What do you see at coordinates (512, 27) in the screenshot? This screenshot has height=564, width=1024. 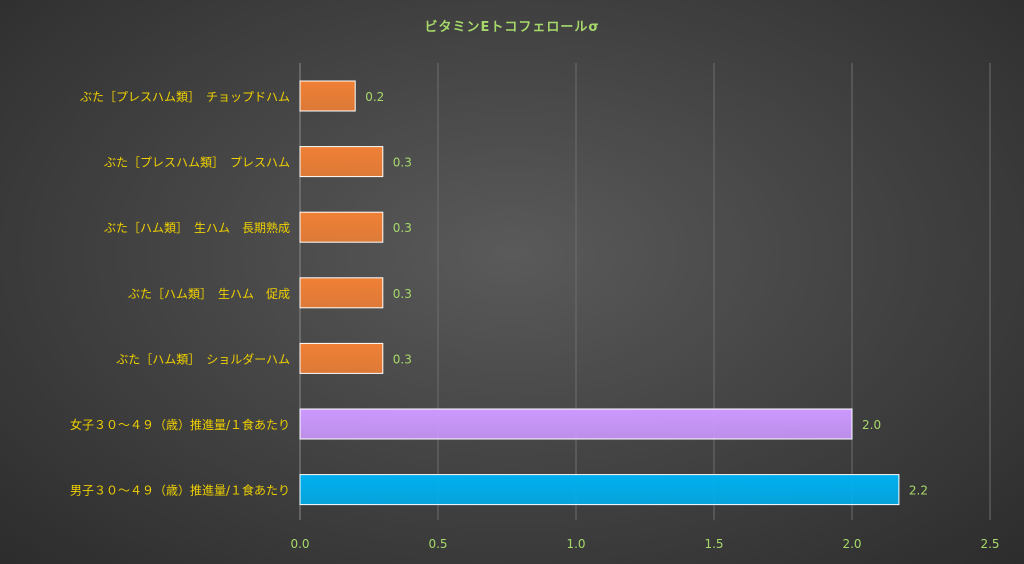 I see `chart-title: ビタミンEトコフェロールσ` at bounding box center [512, 27].